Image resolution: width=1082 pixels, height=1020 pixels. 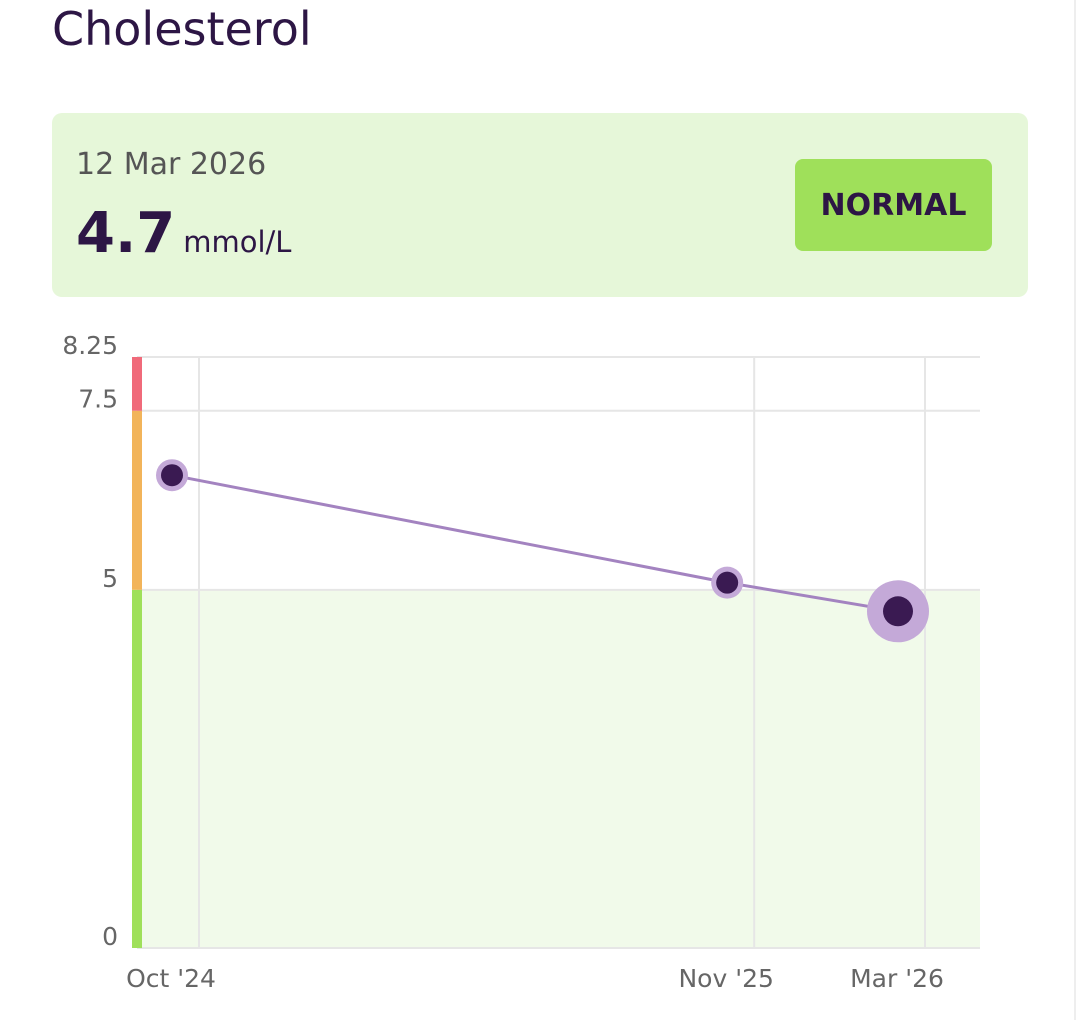 I want to click on x-tick-label: Nov '25, so click(x=725, y=978).